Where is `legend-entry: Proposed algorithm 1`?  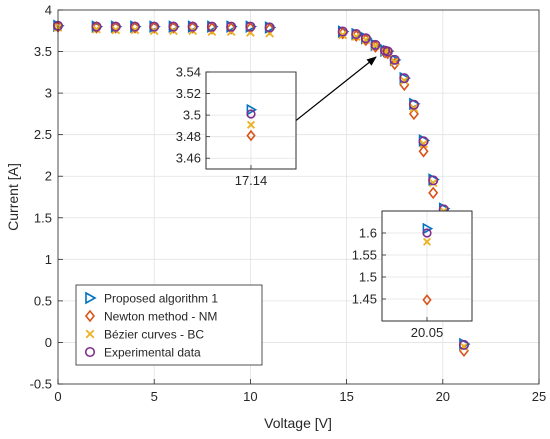 legend-entry: Proposed algorithm 1 is located at coordinates (151, 298).